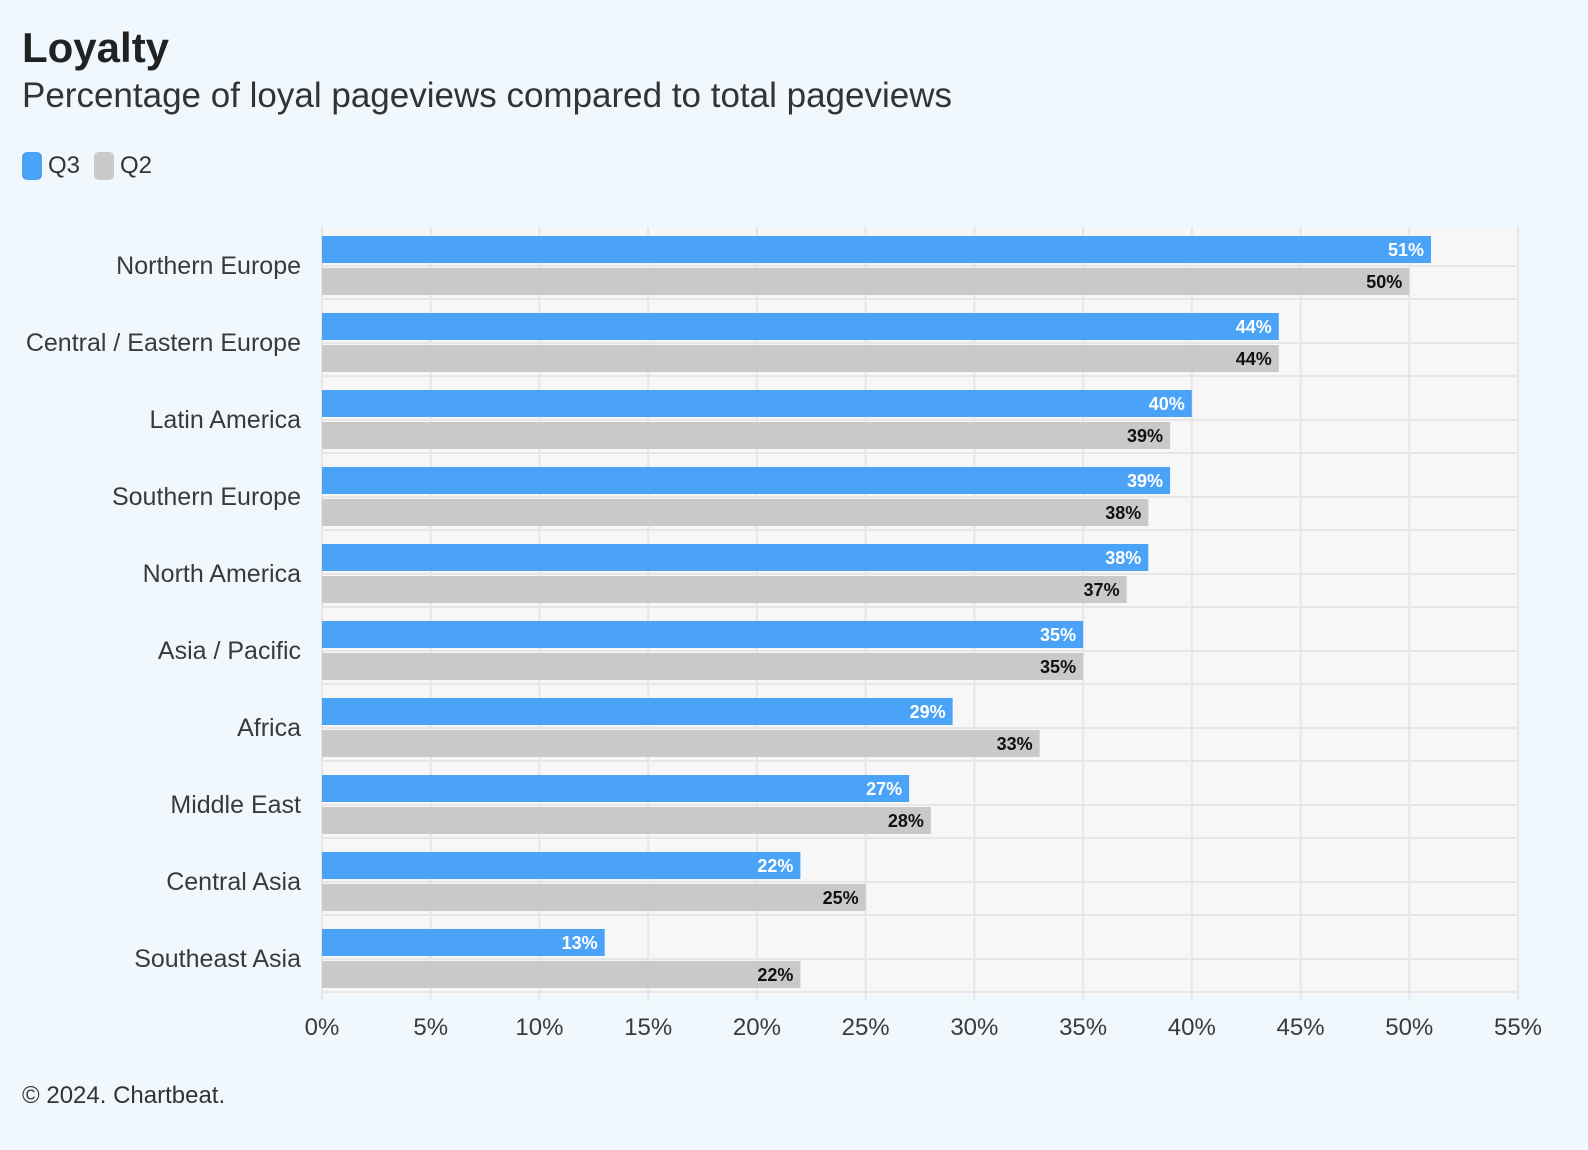 This screenshot has width=1588, height=1150. Describe the element at coordinates (1167, 404) in the screenshot. I see `data-label: 40%` at that location.